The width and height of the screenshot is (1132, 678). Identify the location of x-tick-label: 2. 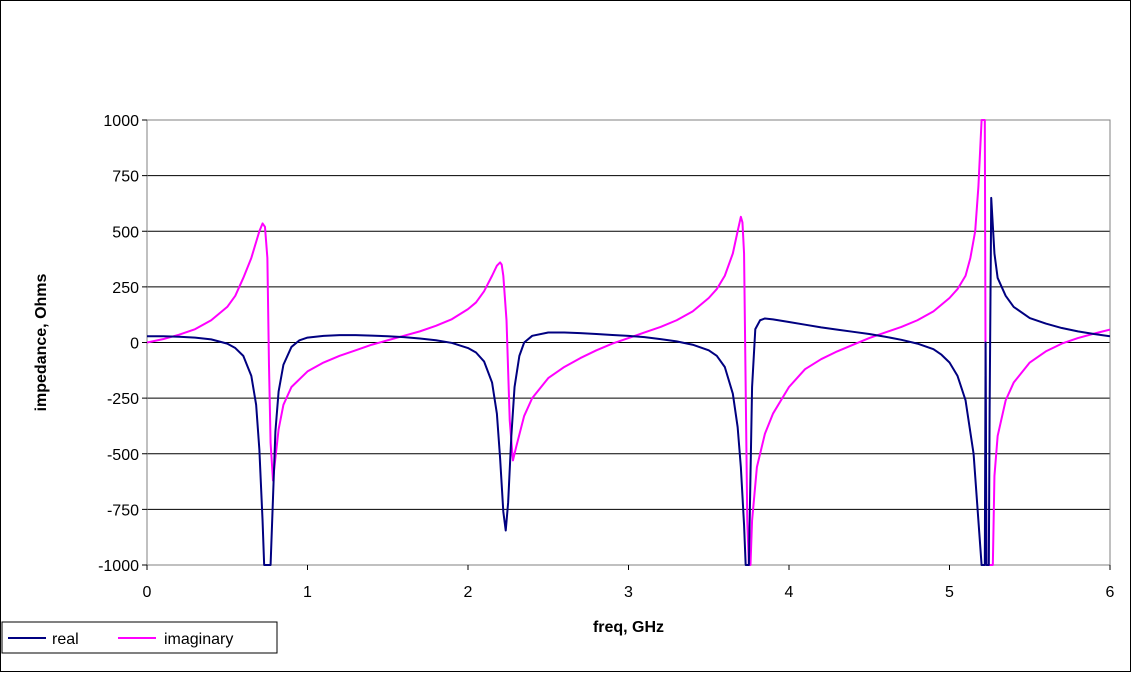
(468, 592).